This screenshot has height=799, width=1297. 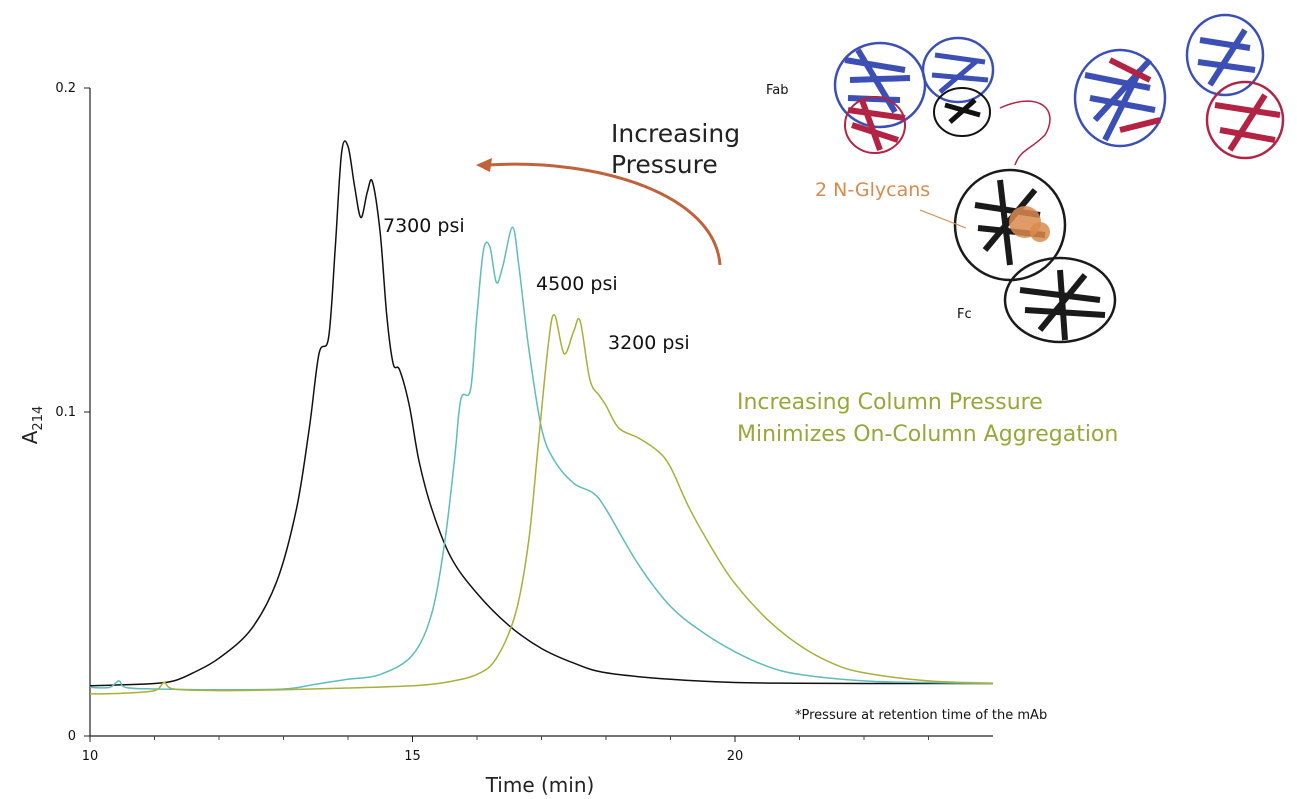 What do you see at coordinates (1035, 256) in the screenshot?
I see `fc-domain` at bounding box center [1035, 256].